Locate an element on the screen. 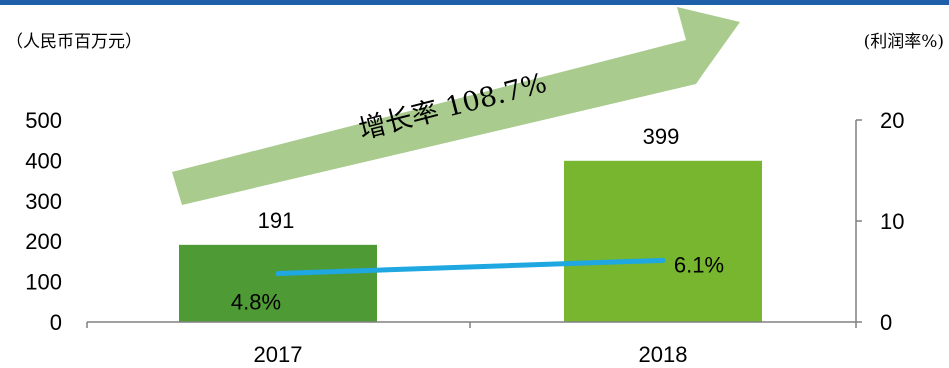 This screenshot has width=949, height=368. left-axis-tick-label: 200 is located at coordinates (43, 241).